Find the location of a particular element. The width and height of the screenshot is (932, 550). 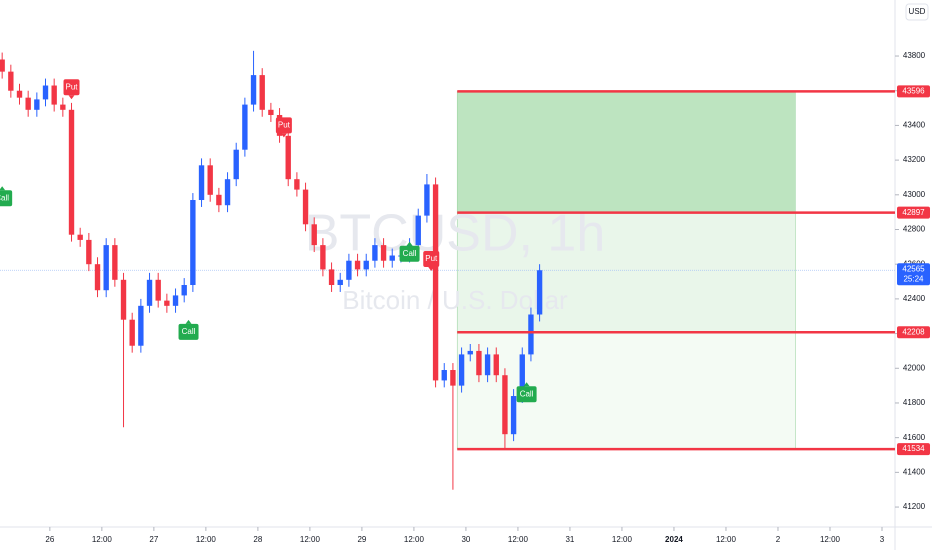

level-tag-label: 42208 is located at coordinates (913, 331).